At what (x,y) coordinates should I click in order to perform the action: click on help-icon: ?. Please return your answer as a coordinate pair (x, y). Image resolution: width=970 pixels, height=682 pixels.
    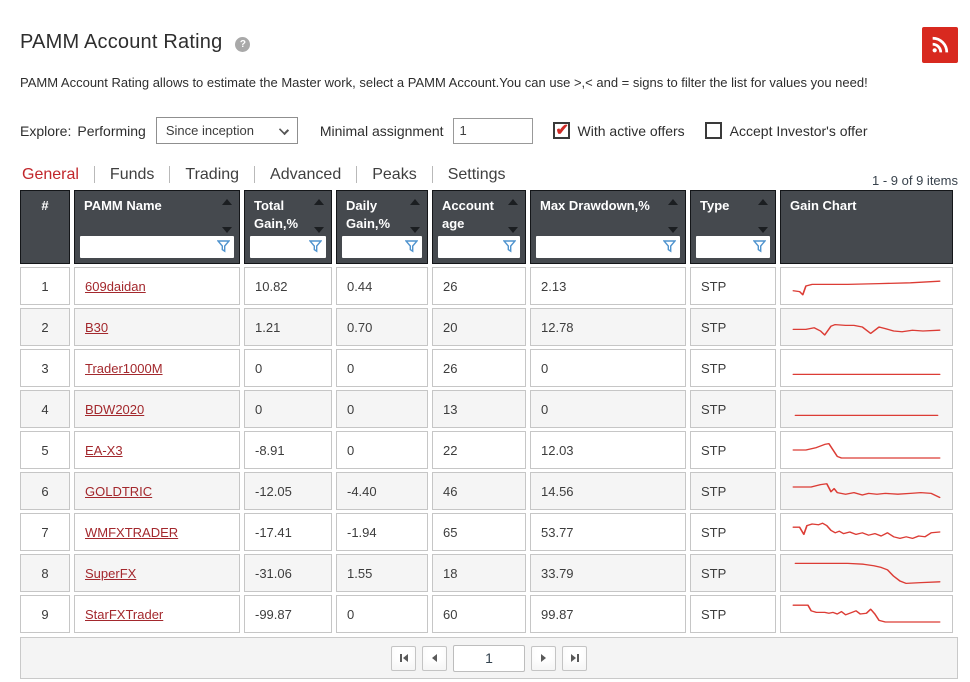
    Looking at the image, I should click on (243, 44).